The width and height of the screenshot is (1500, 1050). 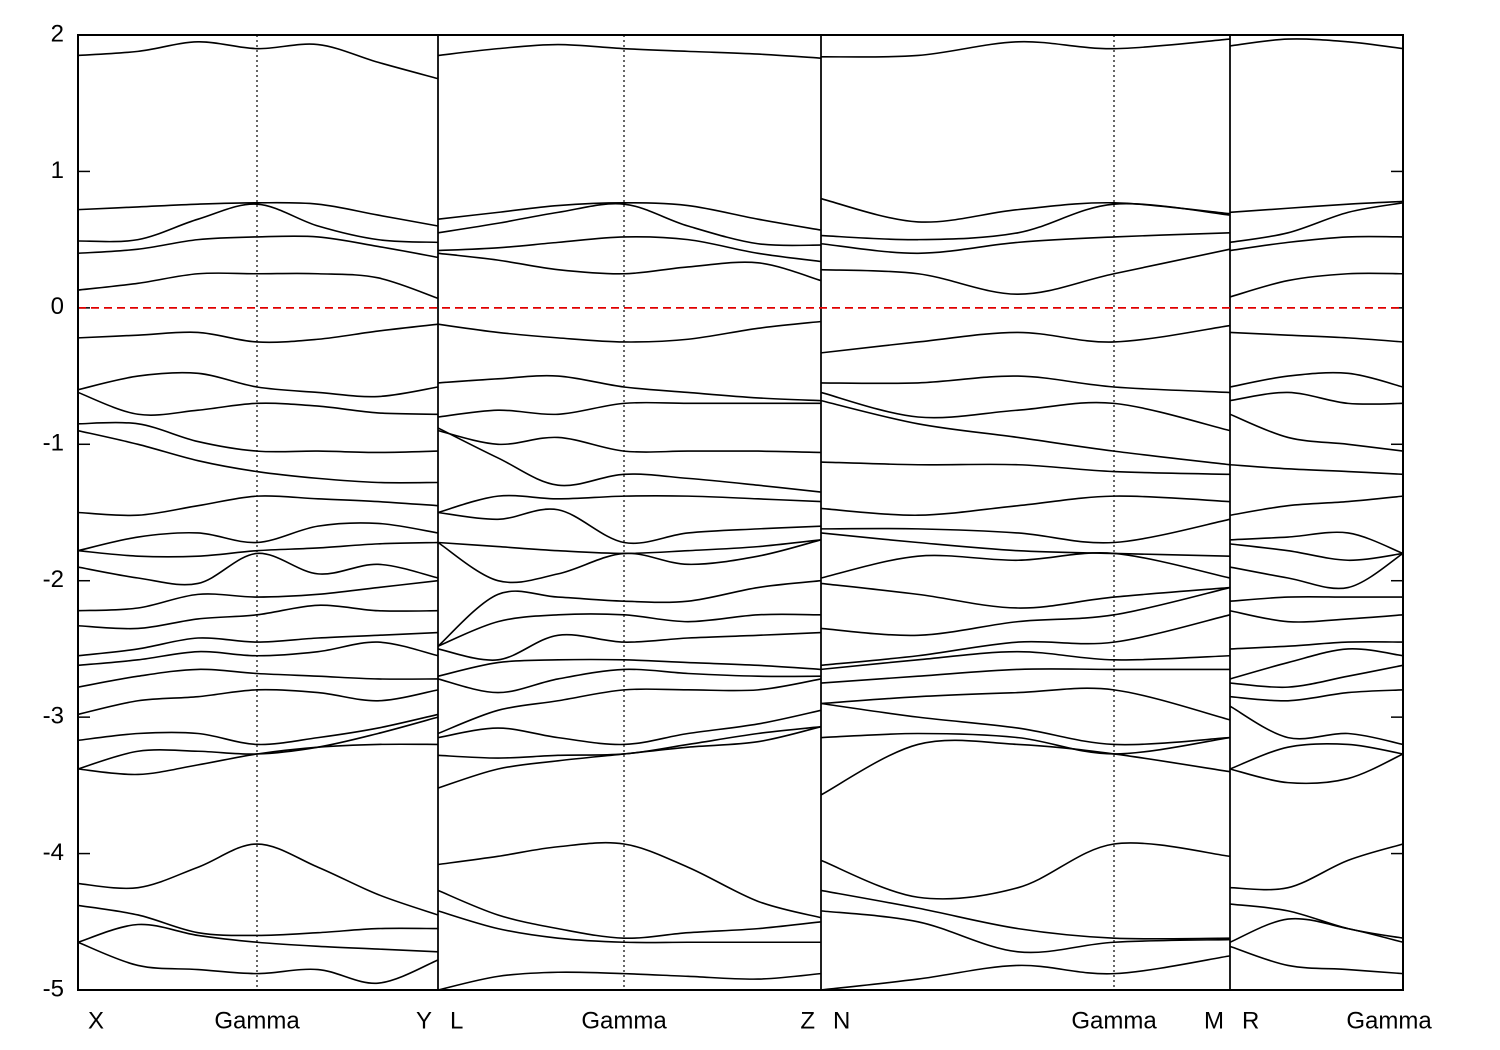 What do you see at coordinates (807, 1020) in the screenshot?
I see `x-tick-label: Z` at bounding box center [807, 1020].